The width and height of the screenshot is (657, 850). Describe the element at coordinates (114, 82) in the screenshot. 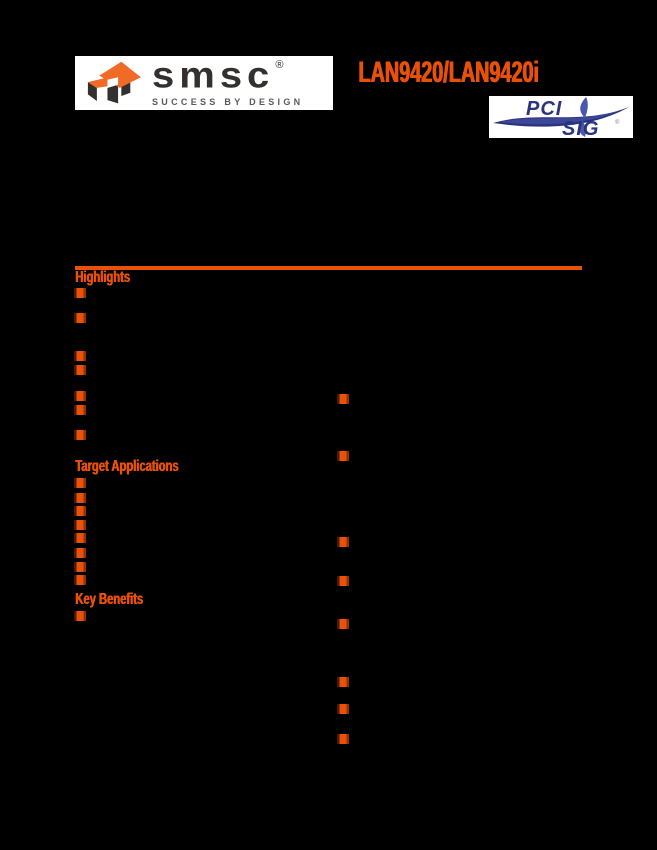

I see `smsc-arrow-icon` at that location.